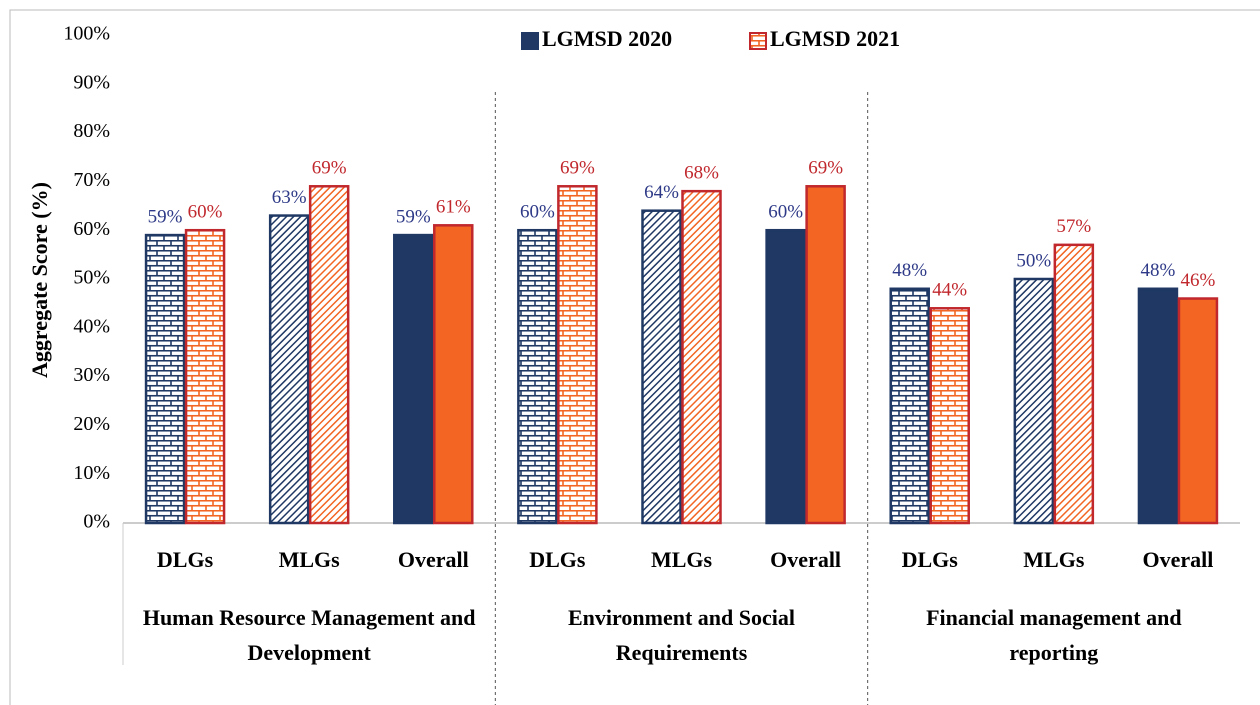 This screenshot has height=705, width=1260. Describe the element at coordinates (661, 192) in the screenshot. I see `data-label: 64%` at that location.